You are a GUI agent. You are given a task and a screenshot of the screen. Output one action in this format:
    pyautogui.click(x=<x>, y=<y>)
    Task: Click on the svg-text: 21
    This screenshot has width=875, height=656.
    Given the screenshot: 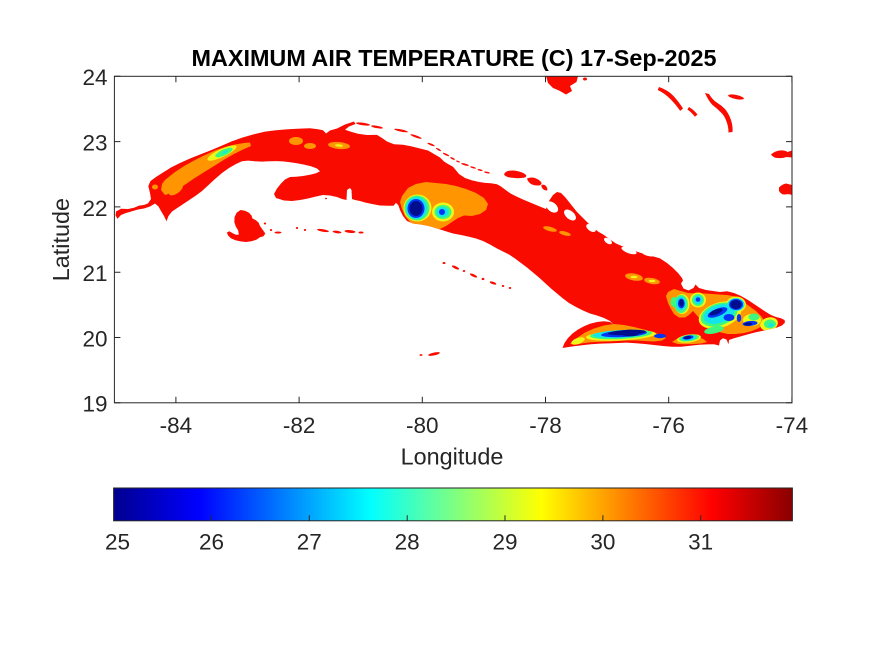 What is the action you would take?
    pyautogui.click(x=94, y=273)
    